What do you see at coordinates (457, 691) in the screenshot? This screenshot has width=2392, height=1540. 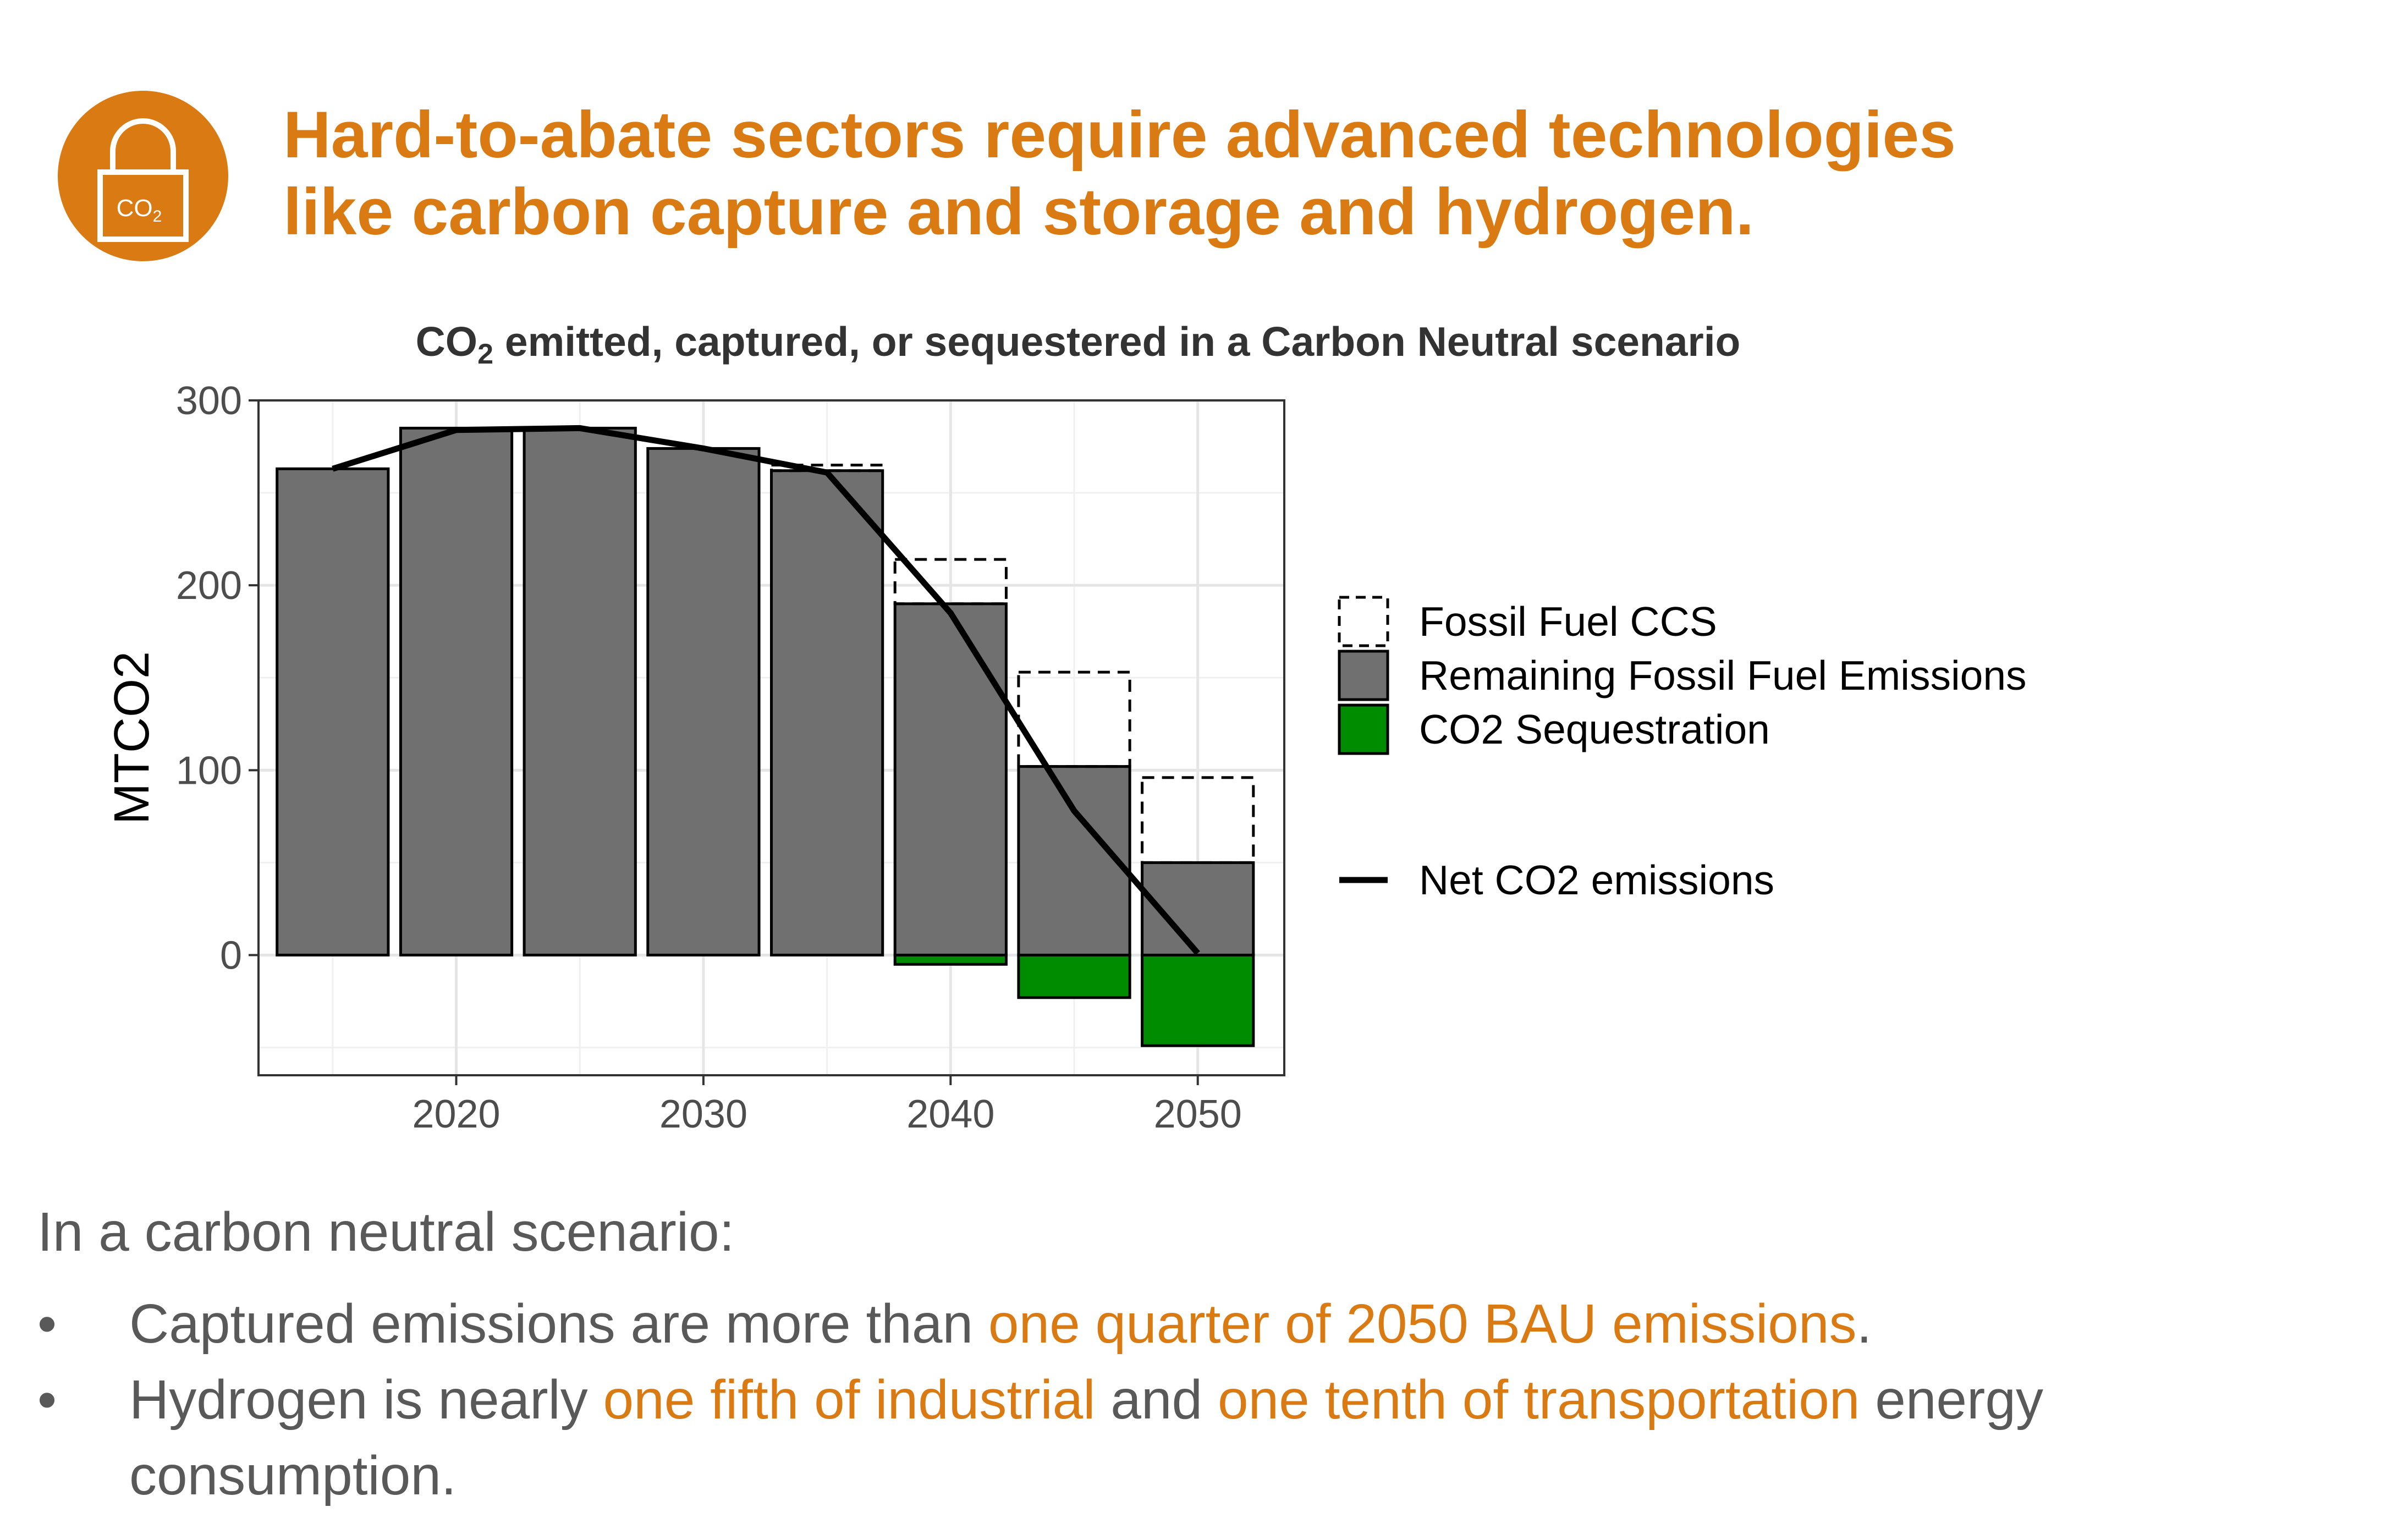 I see `bar-remaining-2020` at bounding box center [457, 691].